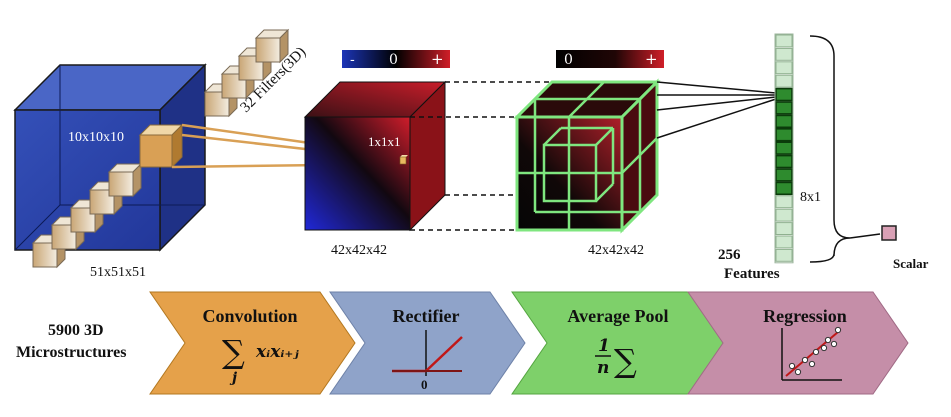 The width and height of the screenshot is (951, 417). Describe the element at coordinates (616, 250) in the screenshot. I see `pool-output-size-label: 42x42x42` at that location.